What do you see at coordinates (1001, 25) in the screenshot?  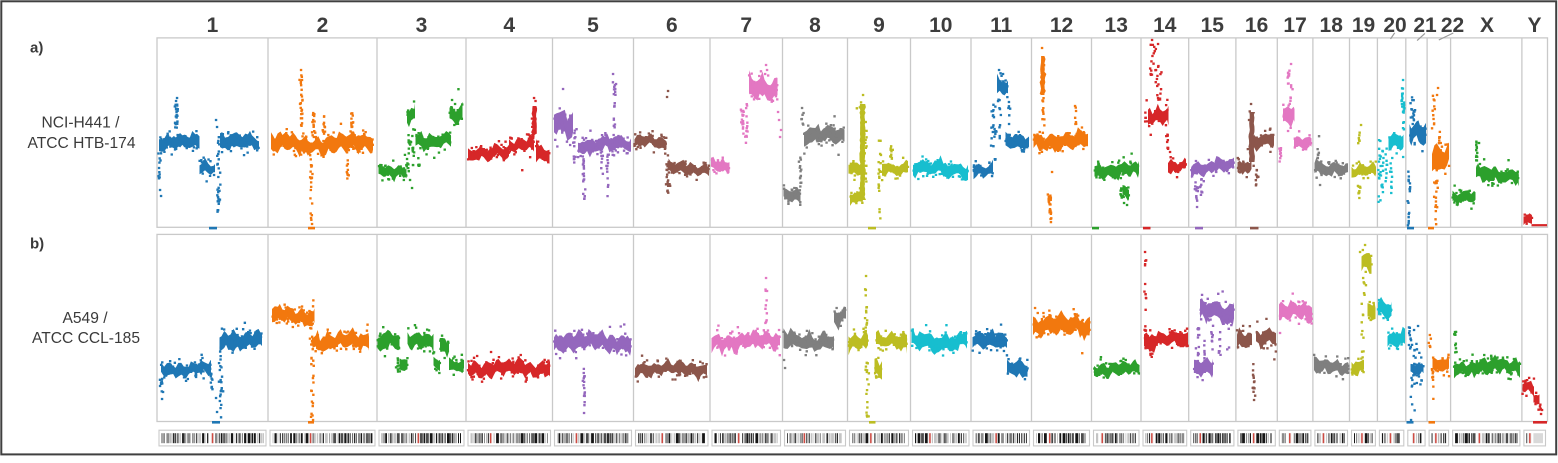 I see `svg-text: 11` at bounding box center [1001, 25].